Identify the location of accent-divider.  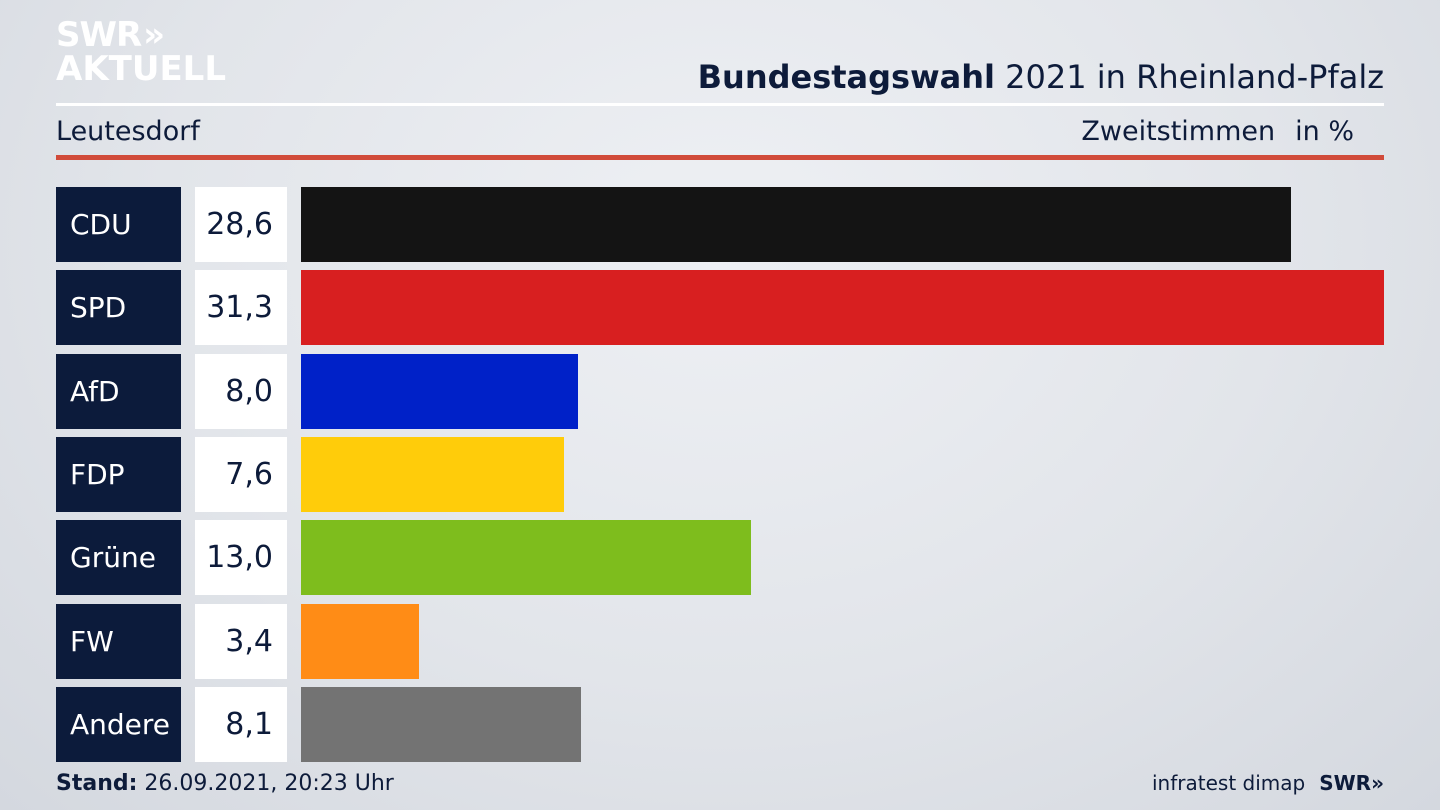
(720, 157).